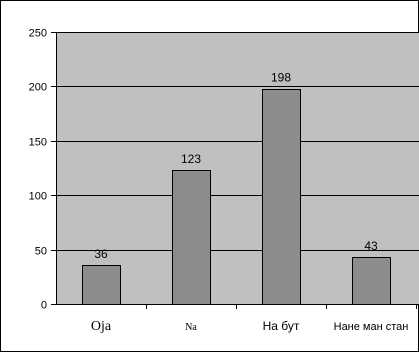 Image resolution: width=419 pixels, height=357 pixels. I want to click on y-tick-label: 200, so click(38, 88).